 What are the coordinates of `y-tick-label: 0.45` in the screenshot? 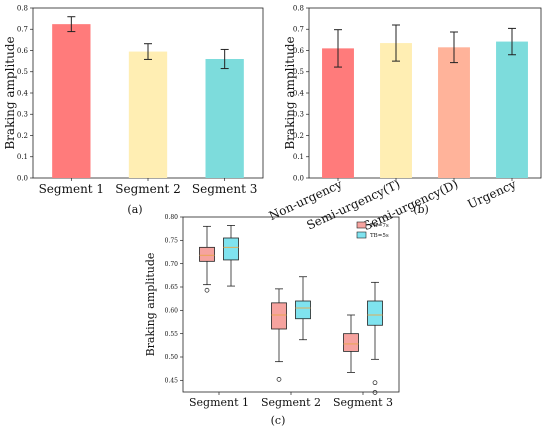 It's located at (172, 380).